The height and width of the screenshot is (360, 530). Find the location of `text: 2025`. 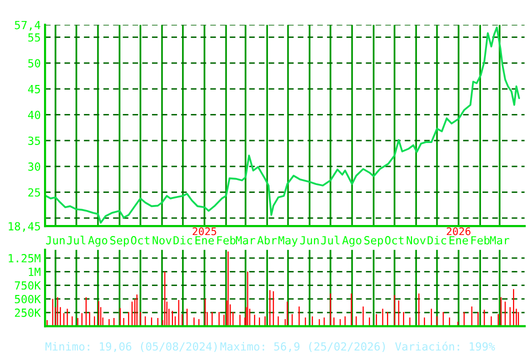

text: 2025 is located at coordinates (204, 231).